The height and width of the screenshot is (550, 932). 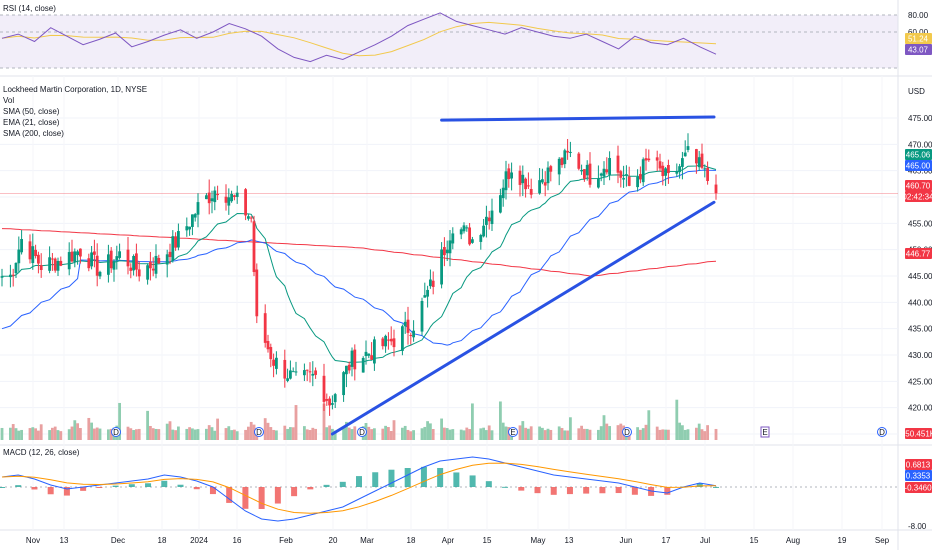 What do you see at coordinates (359, 488) in the screenshot?
I see `signal-line` at bounding box center [359, 488].